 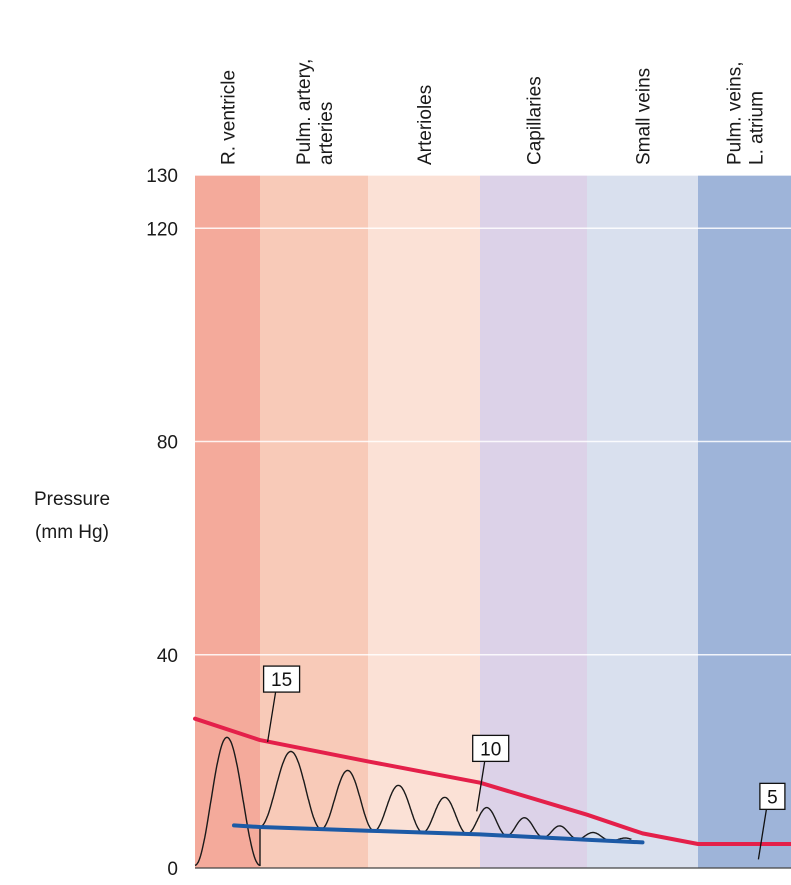 I want to click on pressure-oscillation, so click(x=413, y=801).